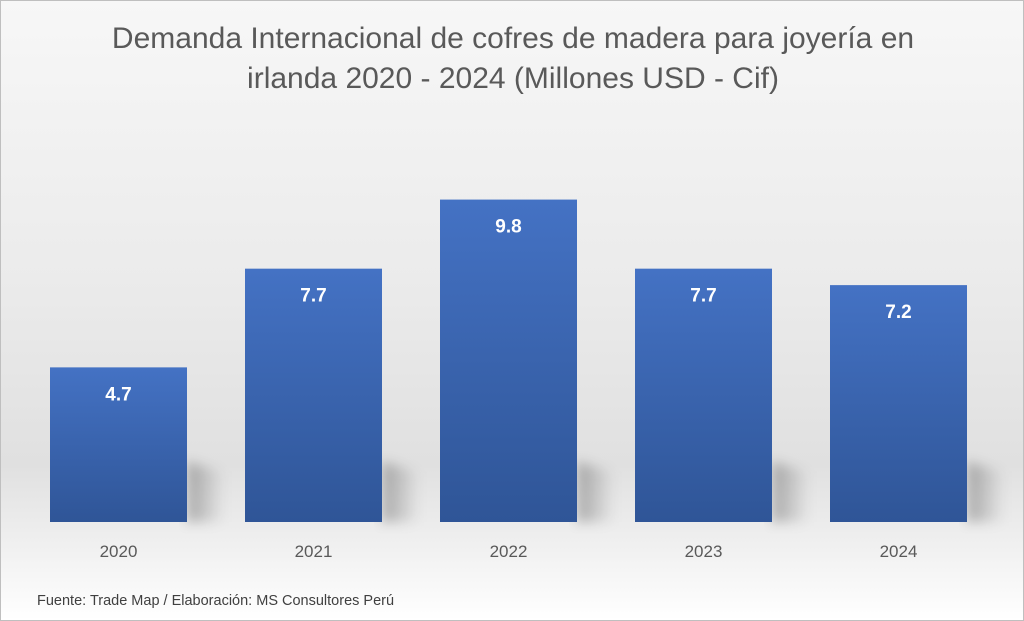 The width and height of the screenshot is (1024, 621). I want to click on data-label-2021: 7.7, so click(313, 296).